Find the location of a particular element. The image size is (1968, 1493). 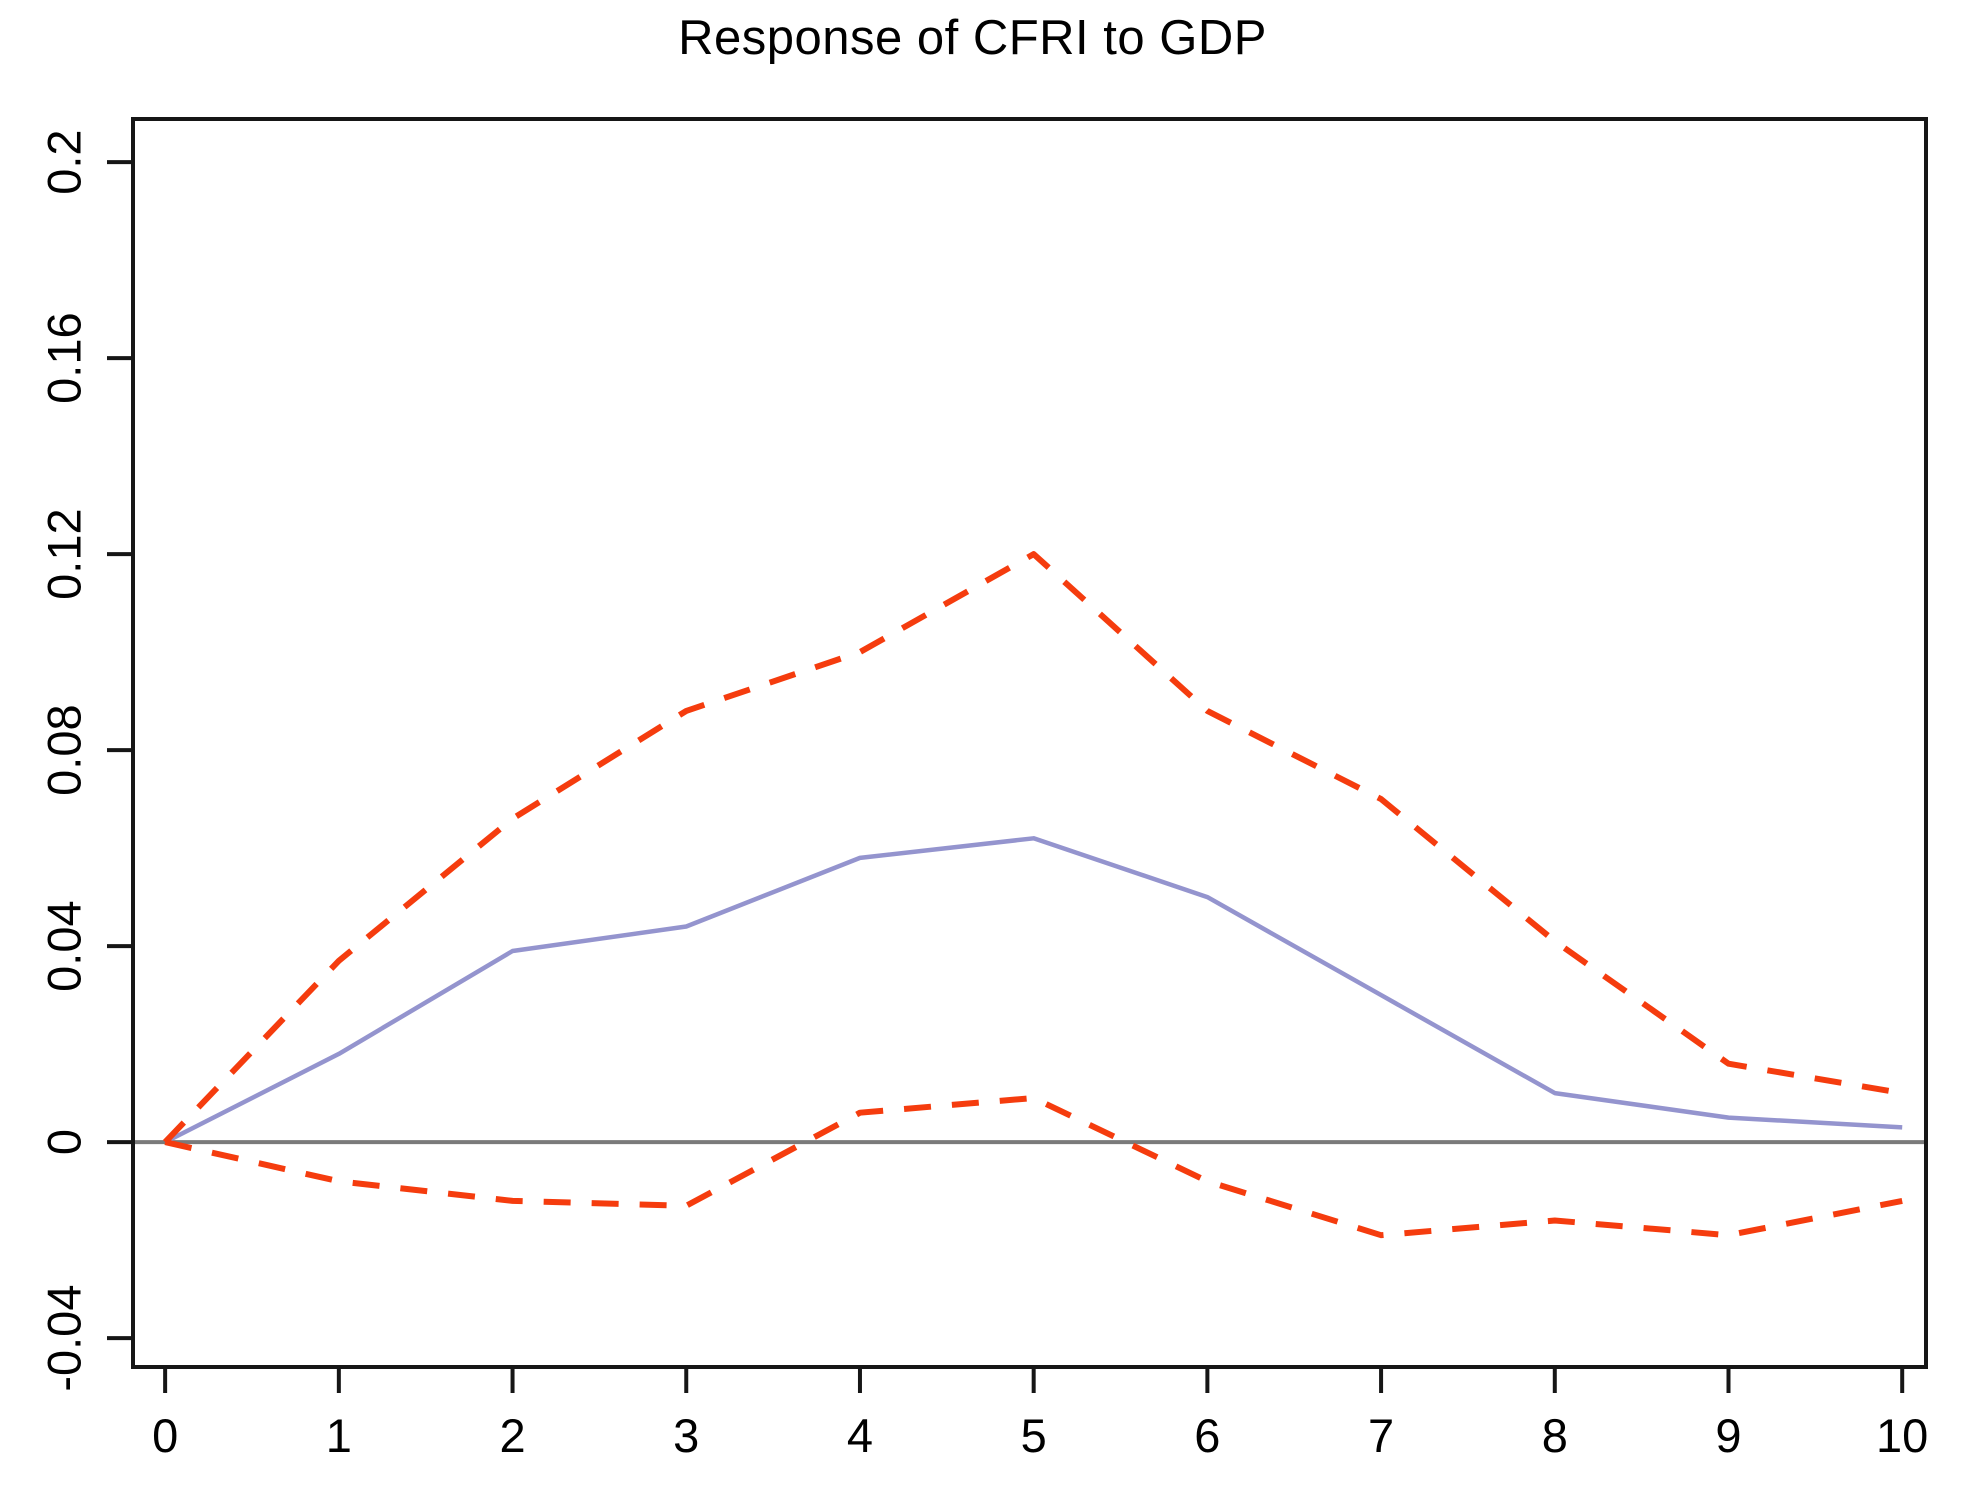

chart-title: Response of CFRI to GDP is located at coordinates (972, 38).